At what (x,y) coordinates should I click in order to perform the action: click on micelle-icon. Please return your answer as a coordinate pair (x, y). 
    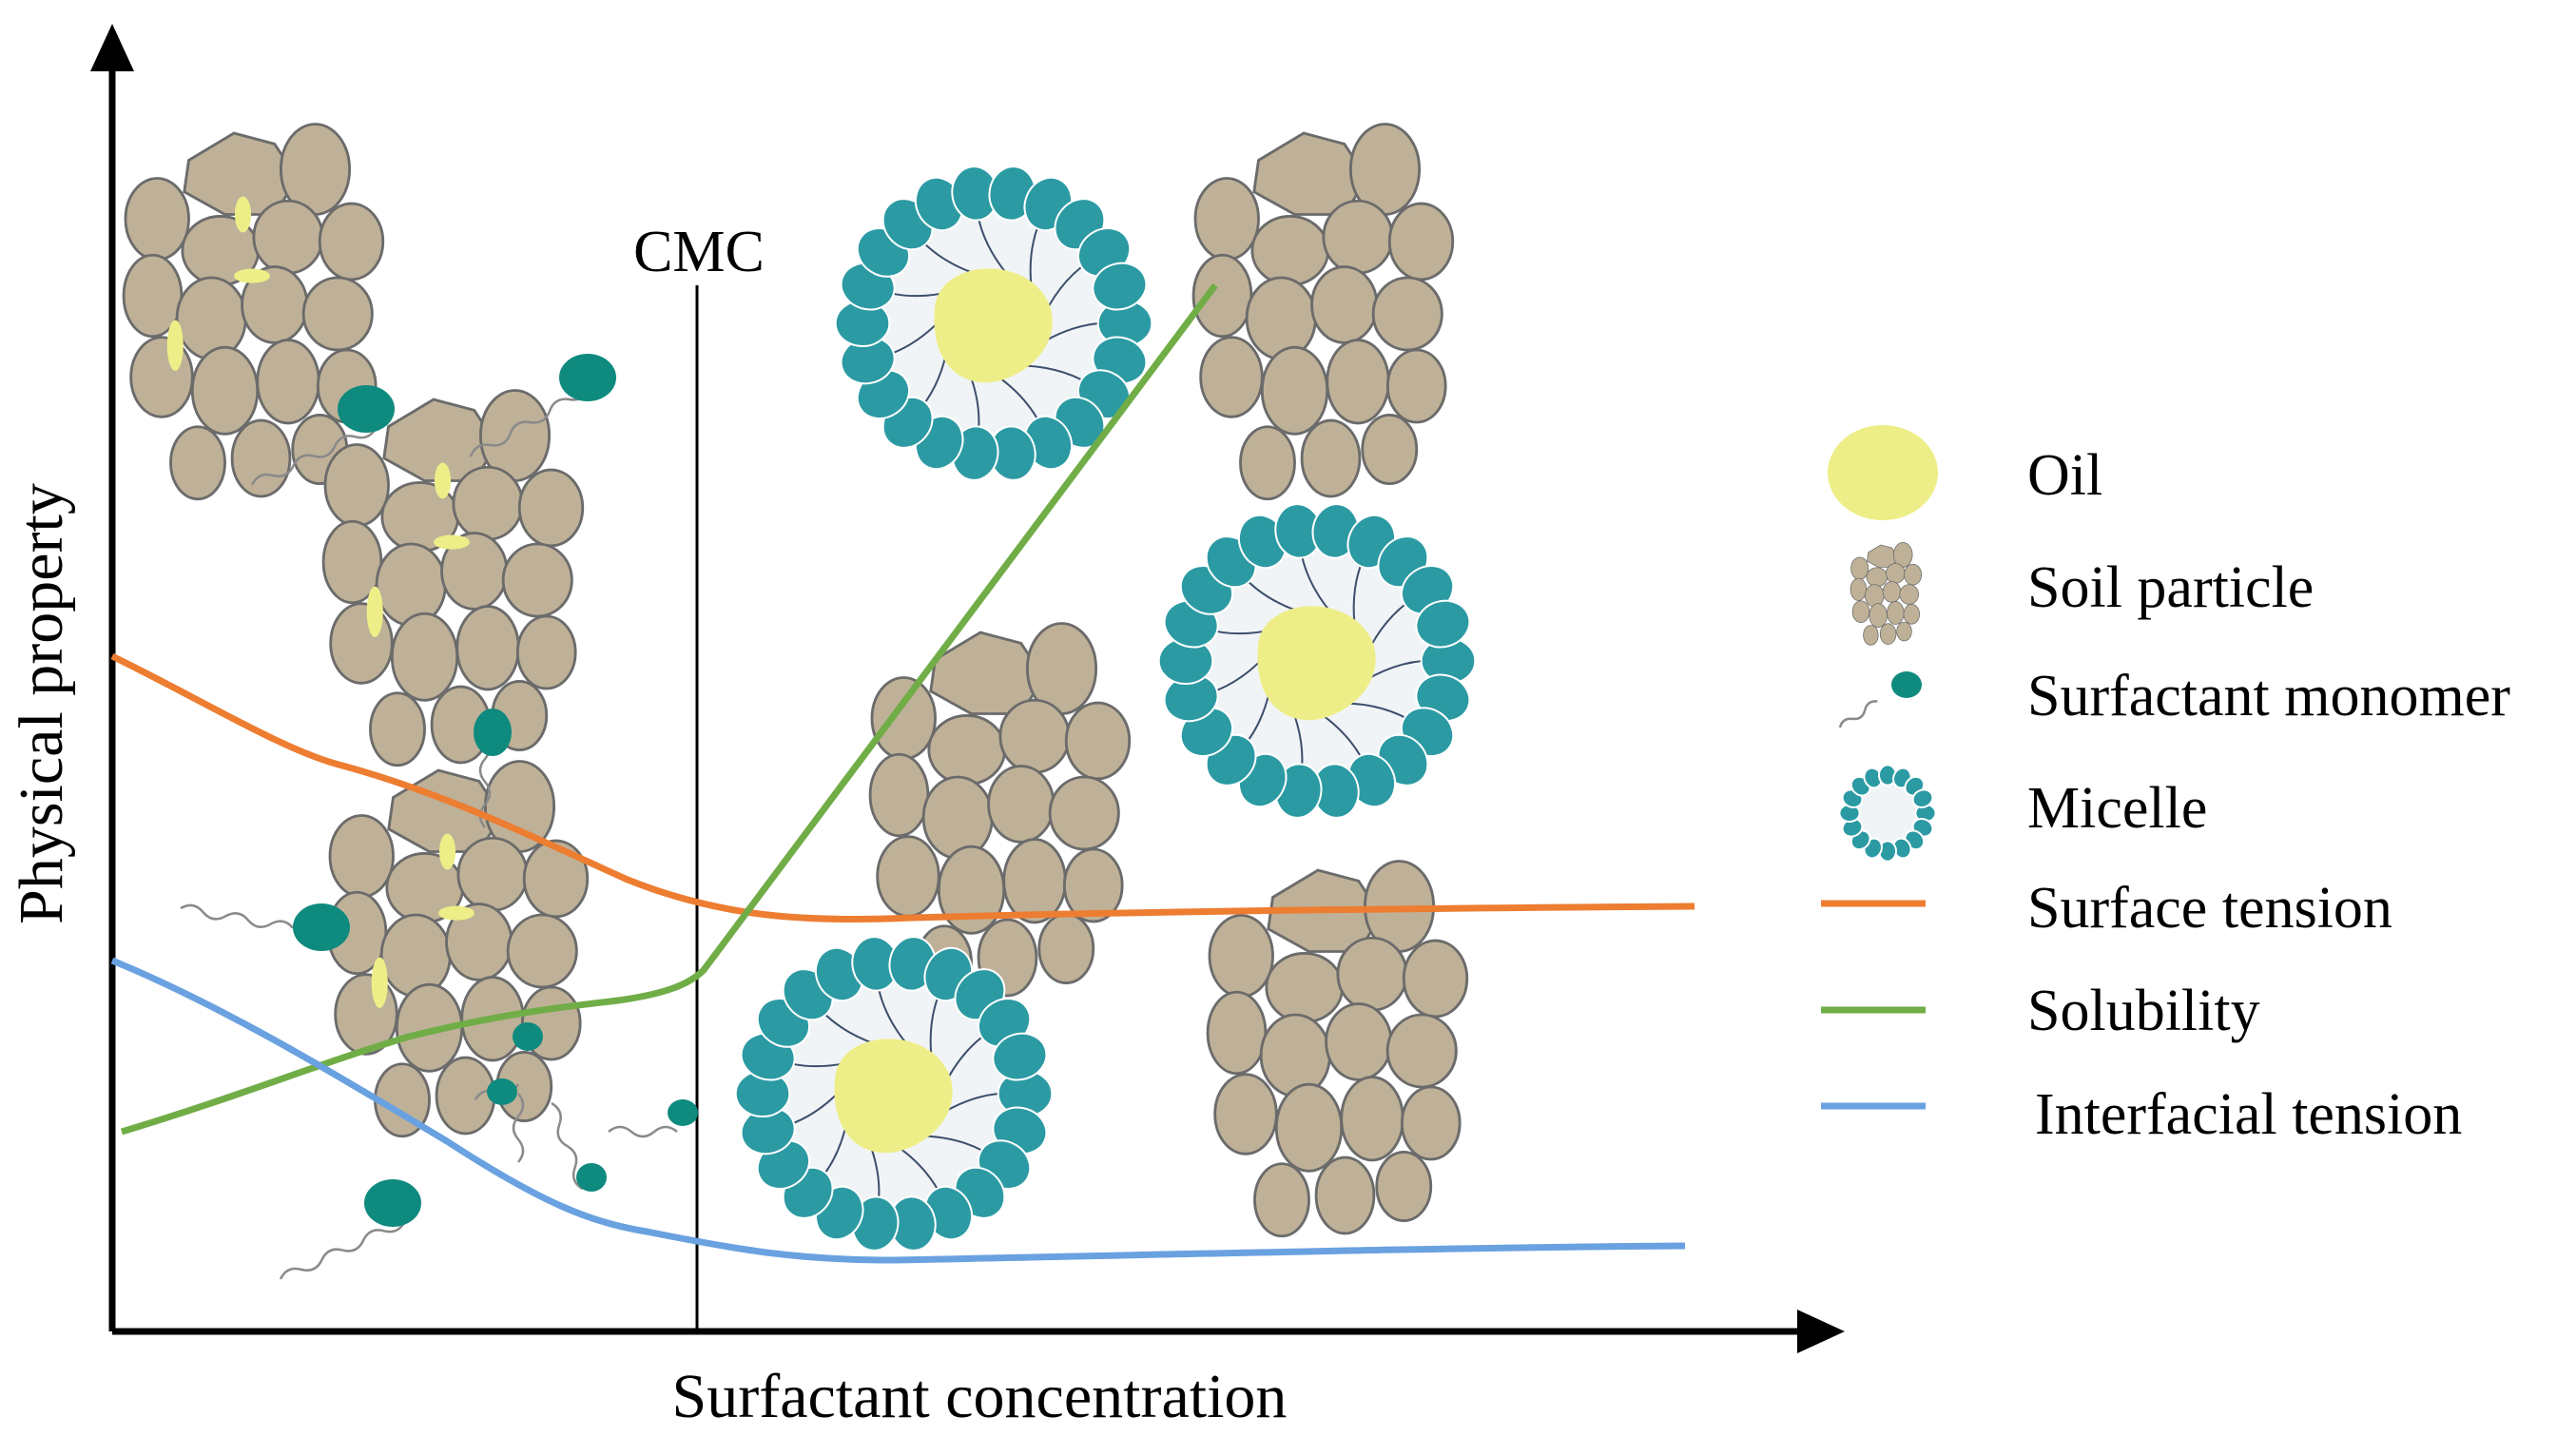
    Looking at the image, I should click on (1887, 813).